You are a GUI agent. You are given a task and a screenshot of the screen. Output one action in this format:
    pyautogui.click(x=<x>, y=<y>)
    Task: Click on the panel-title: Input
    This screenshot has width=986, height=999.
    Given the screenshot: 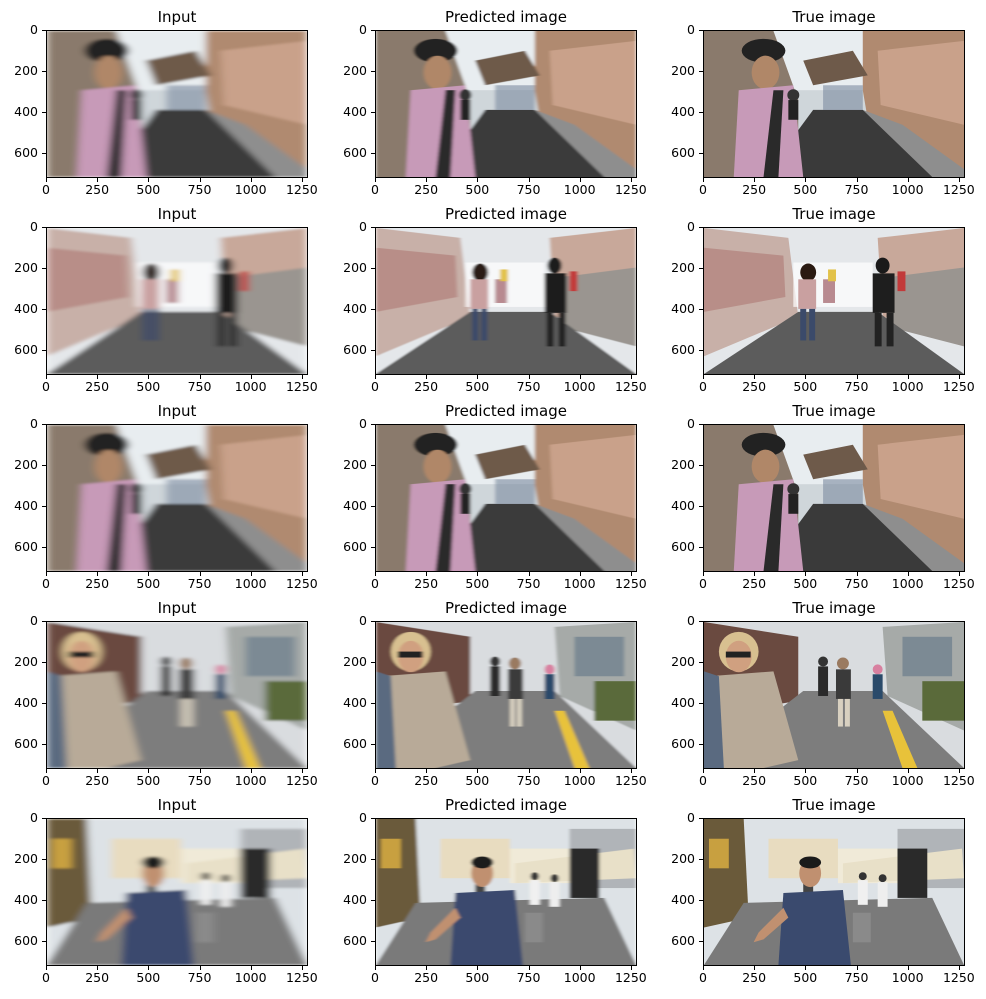 What is the action you would take?
    pyautogui.click(x=177, y=608)
    